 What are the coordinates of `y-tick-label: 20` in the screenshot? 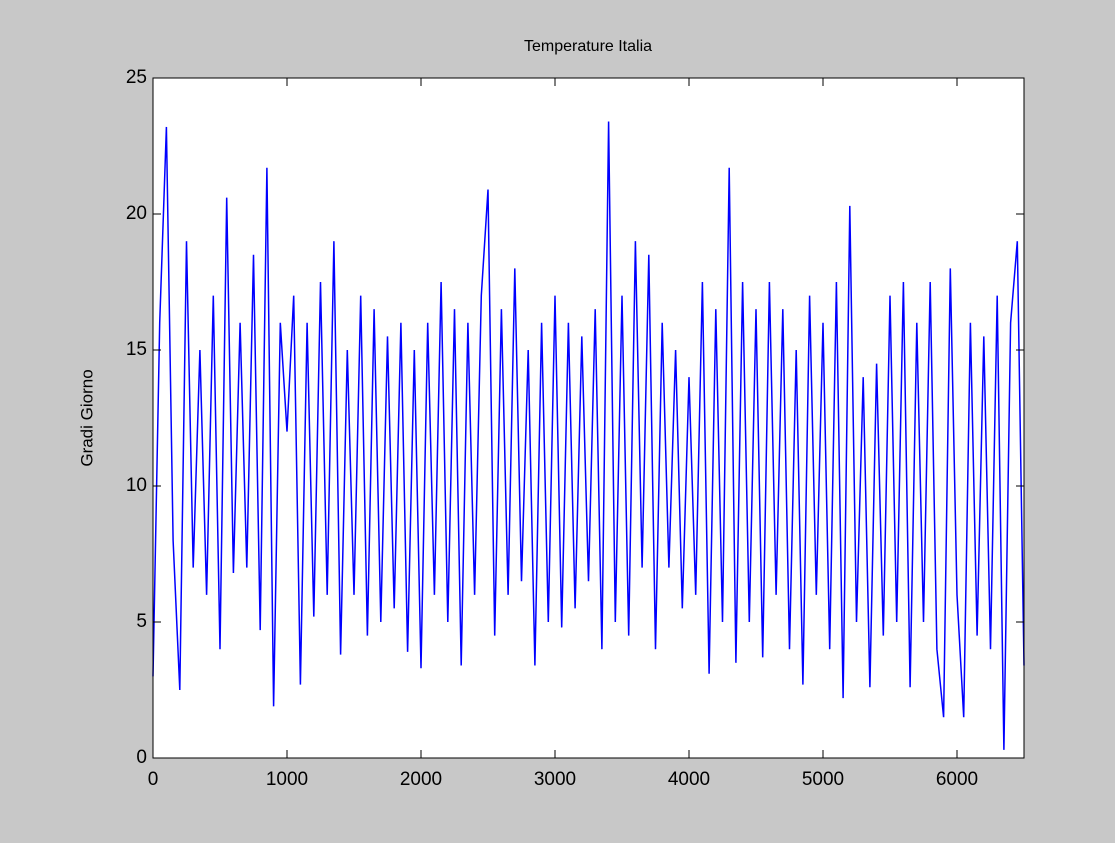 It's located at (136, 213).